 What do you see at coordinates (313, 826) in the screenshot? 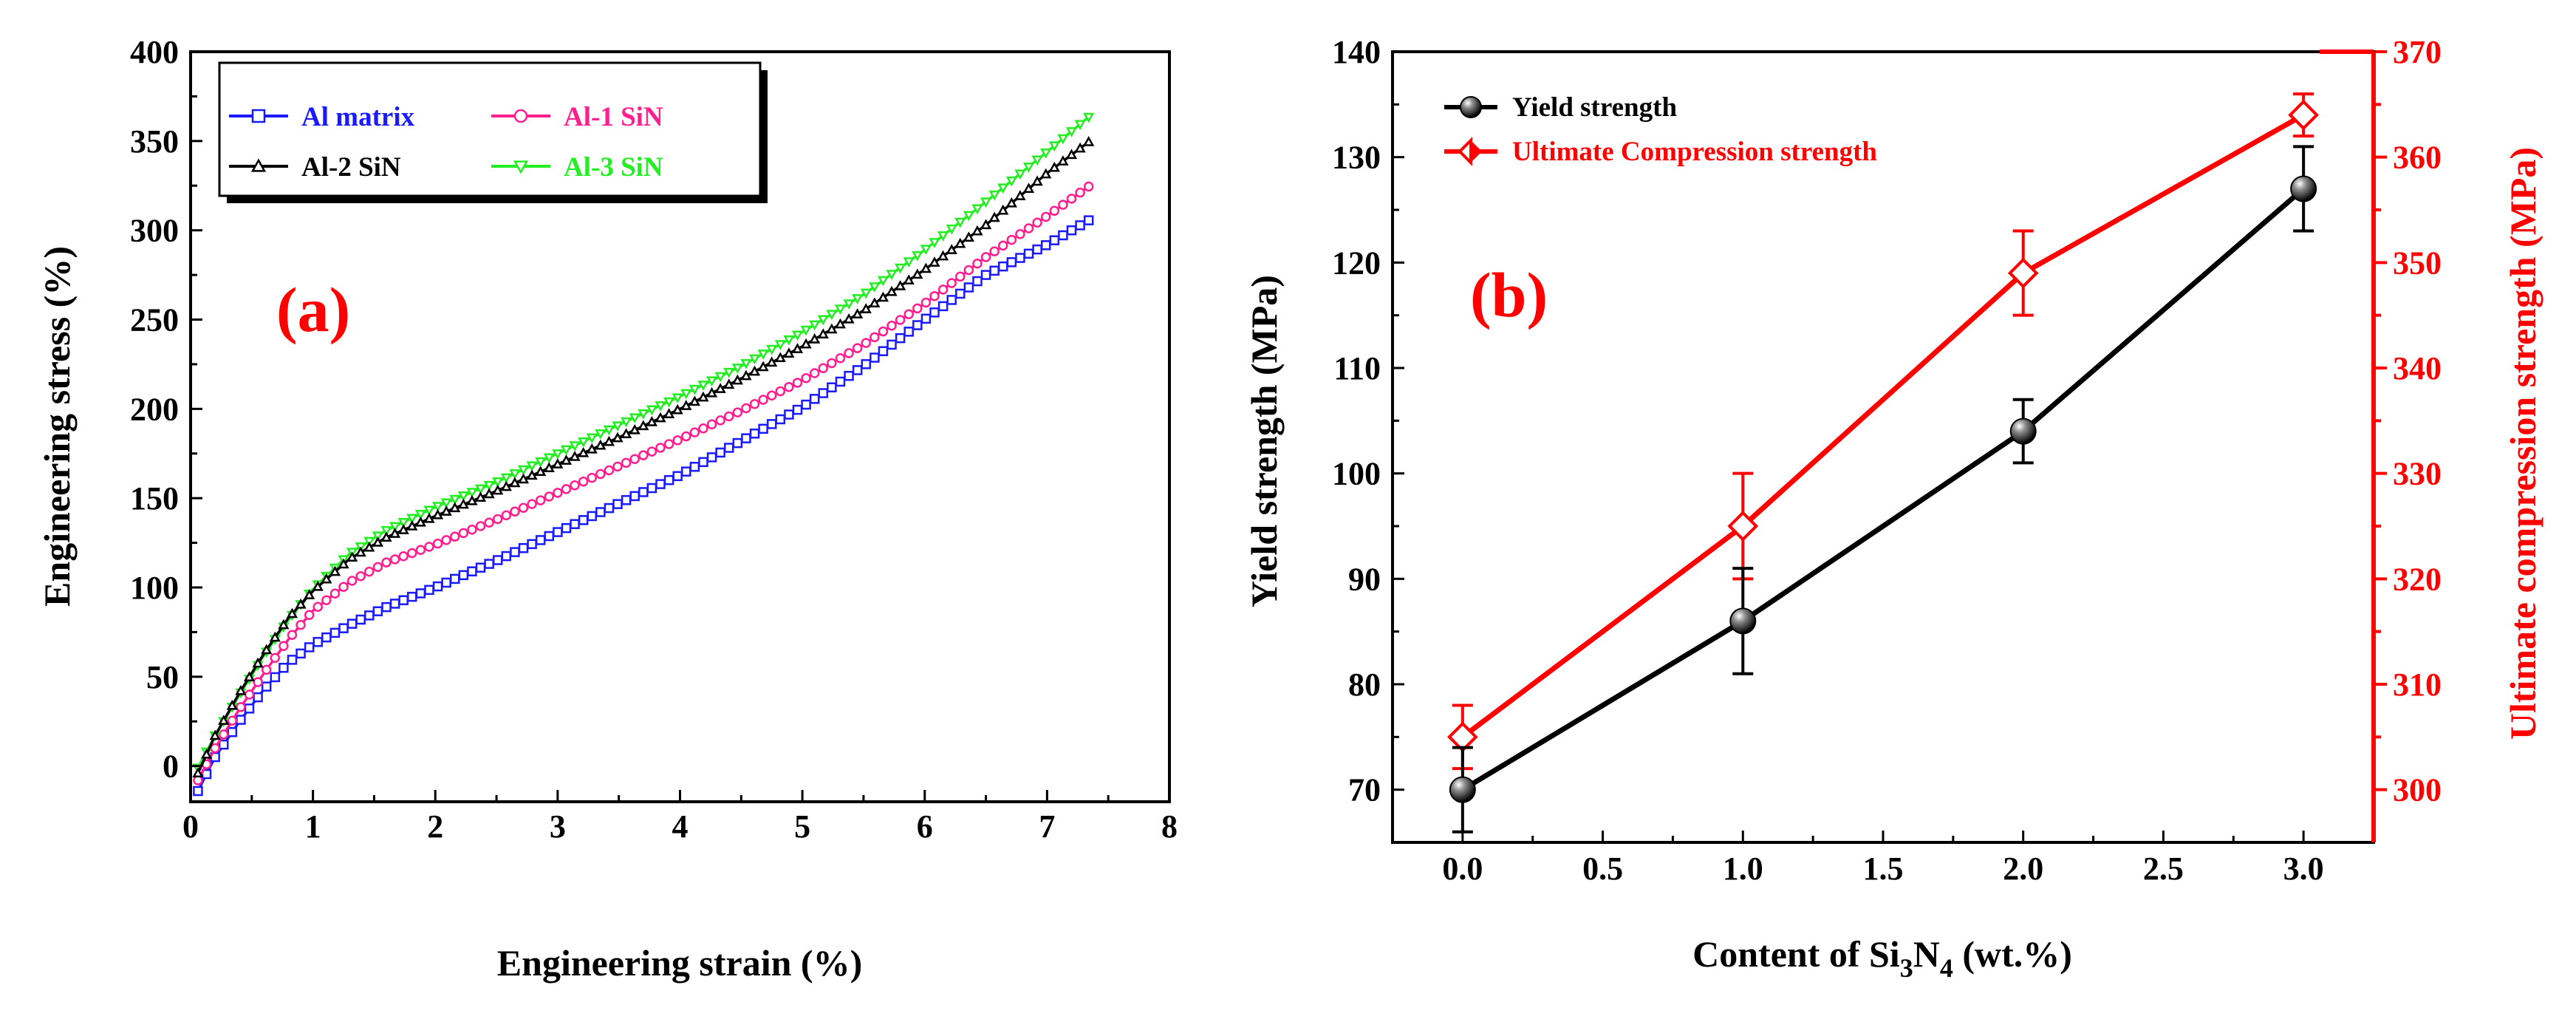
I see `x-tick-label-a: 1` at bounding box center [313, 826].